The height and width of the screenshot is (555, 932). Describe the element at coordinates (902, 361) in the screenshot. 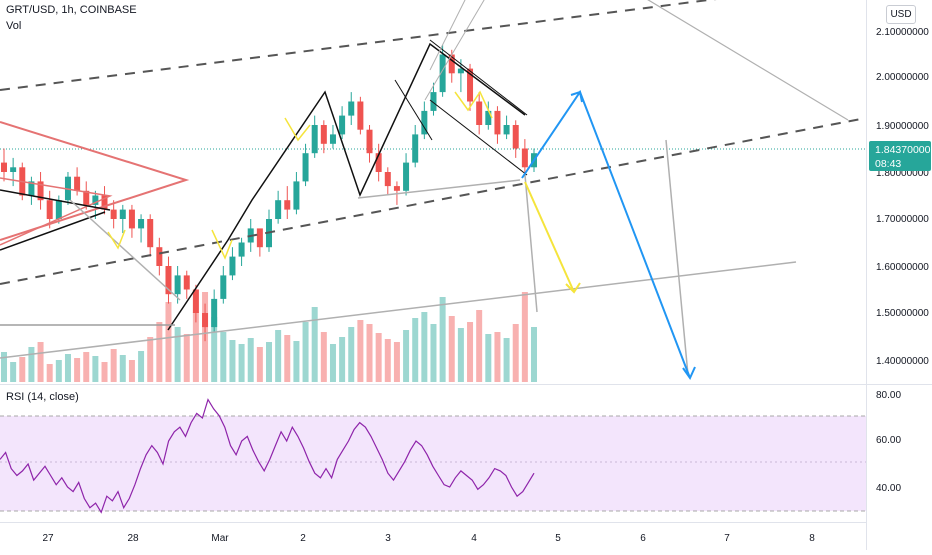

I see `price-tick-label: 1.40000000` at that location.